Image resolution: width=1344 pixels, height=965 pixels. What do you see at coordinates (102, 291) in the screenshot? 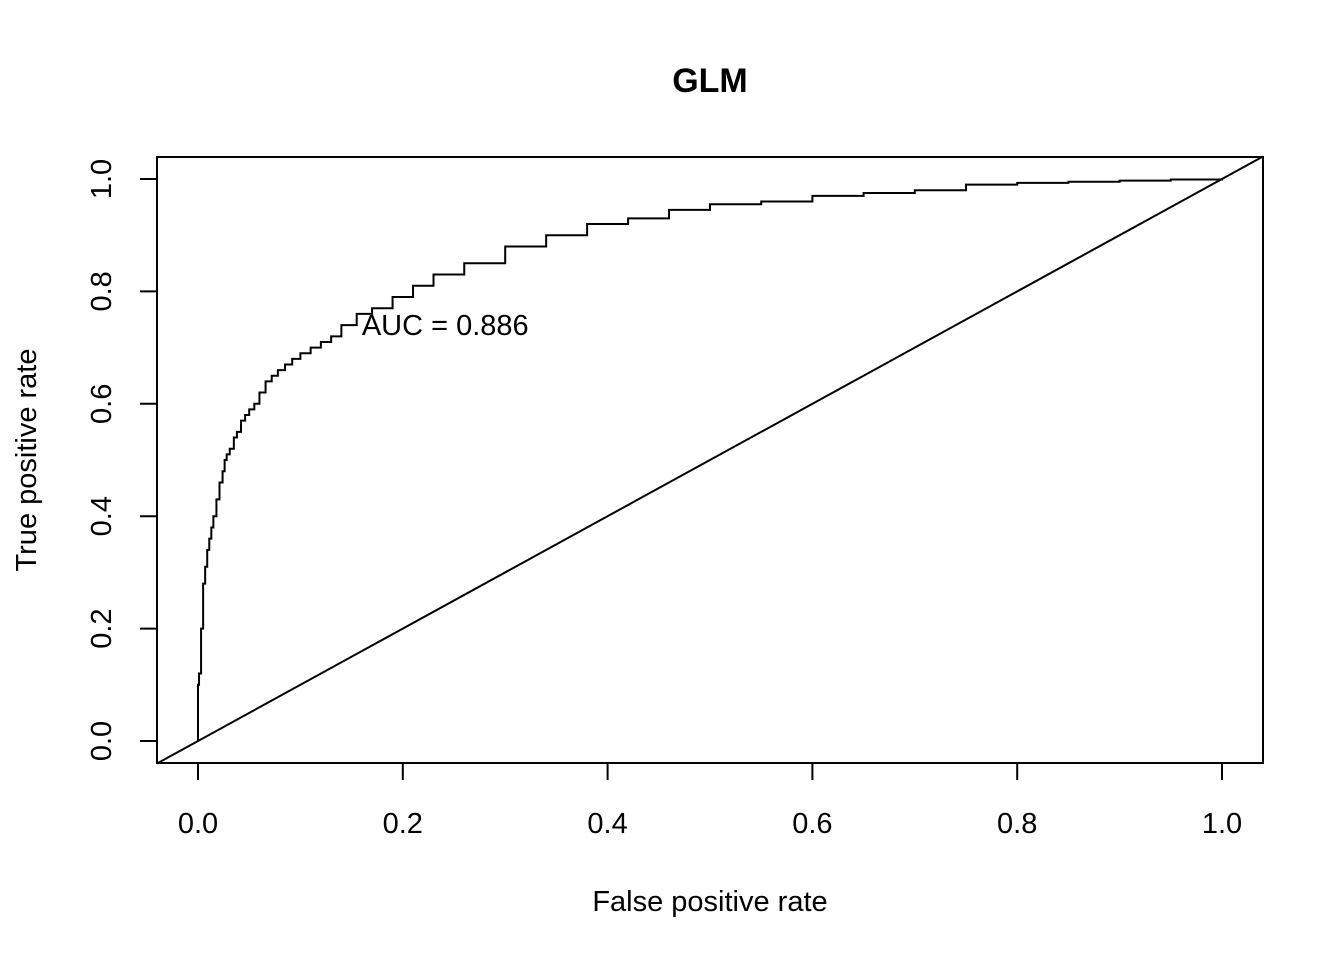
I see `y-tick-label: 0.8` at bounding box center [102, 291].